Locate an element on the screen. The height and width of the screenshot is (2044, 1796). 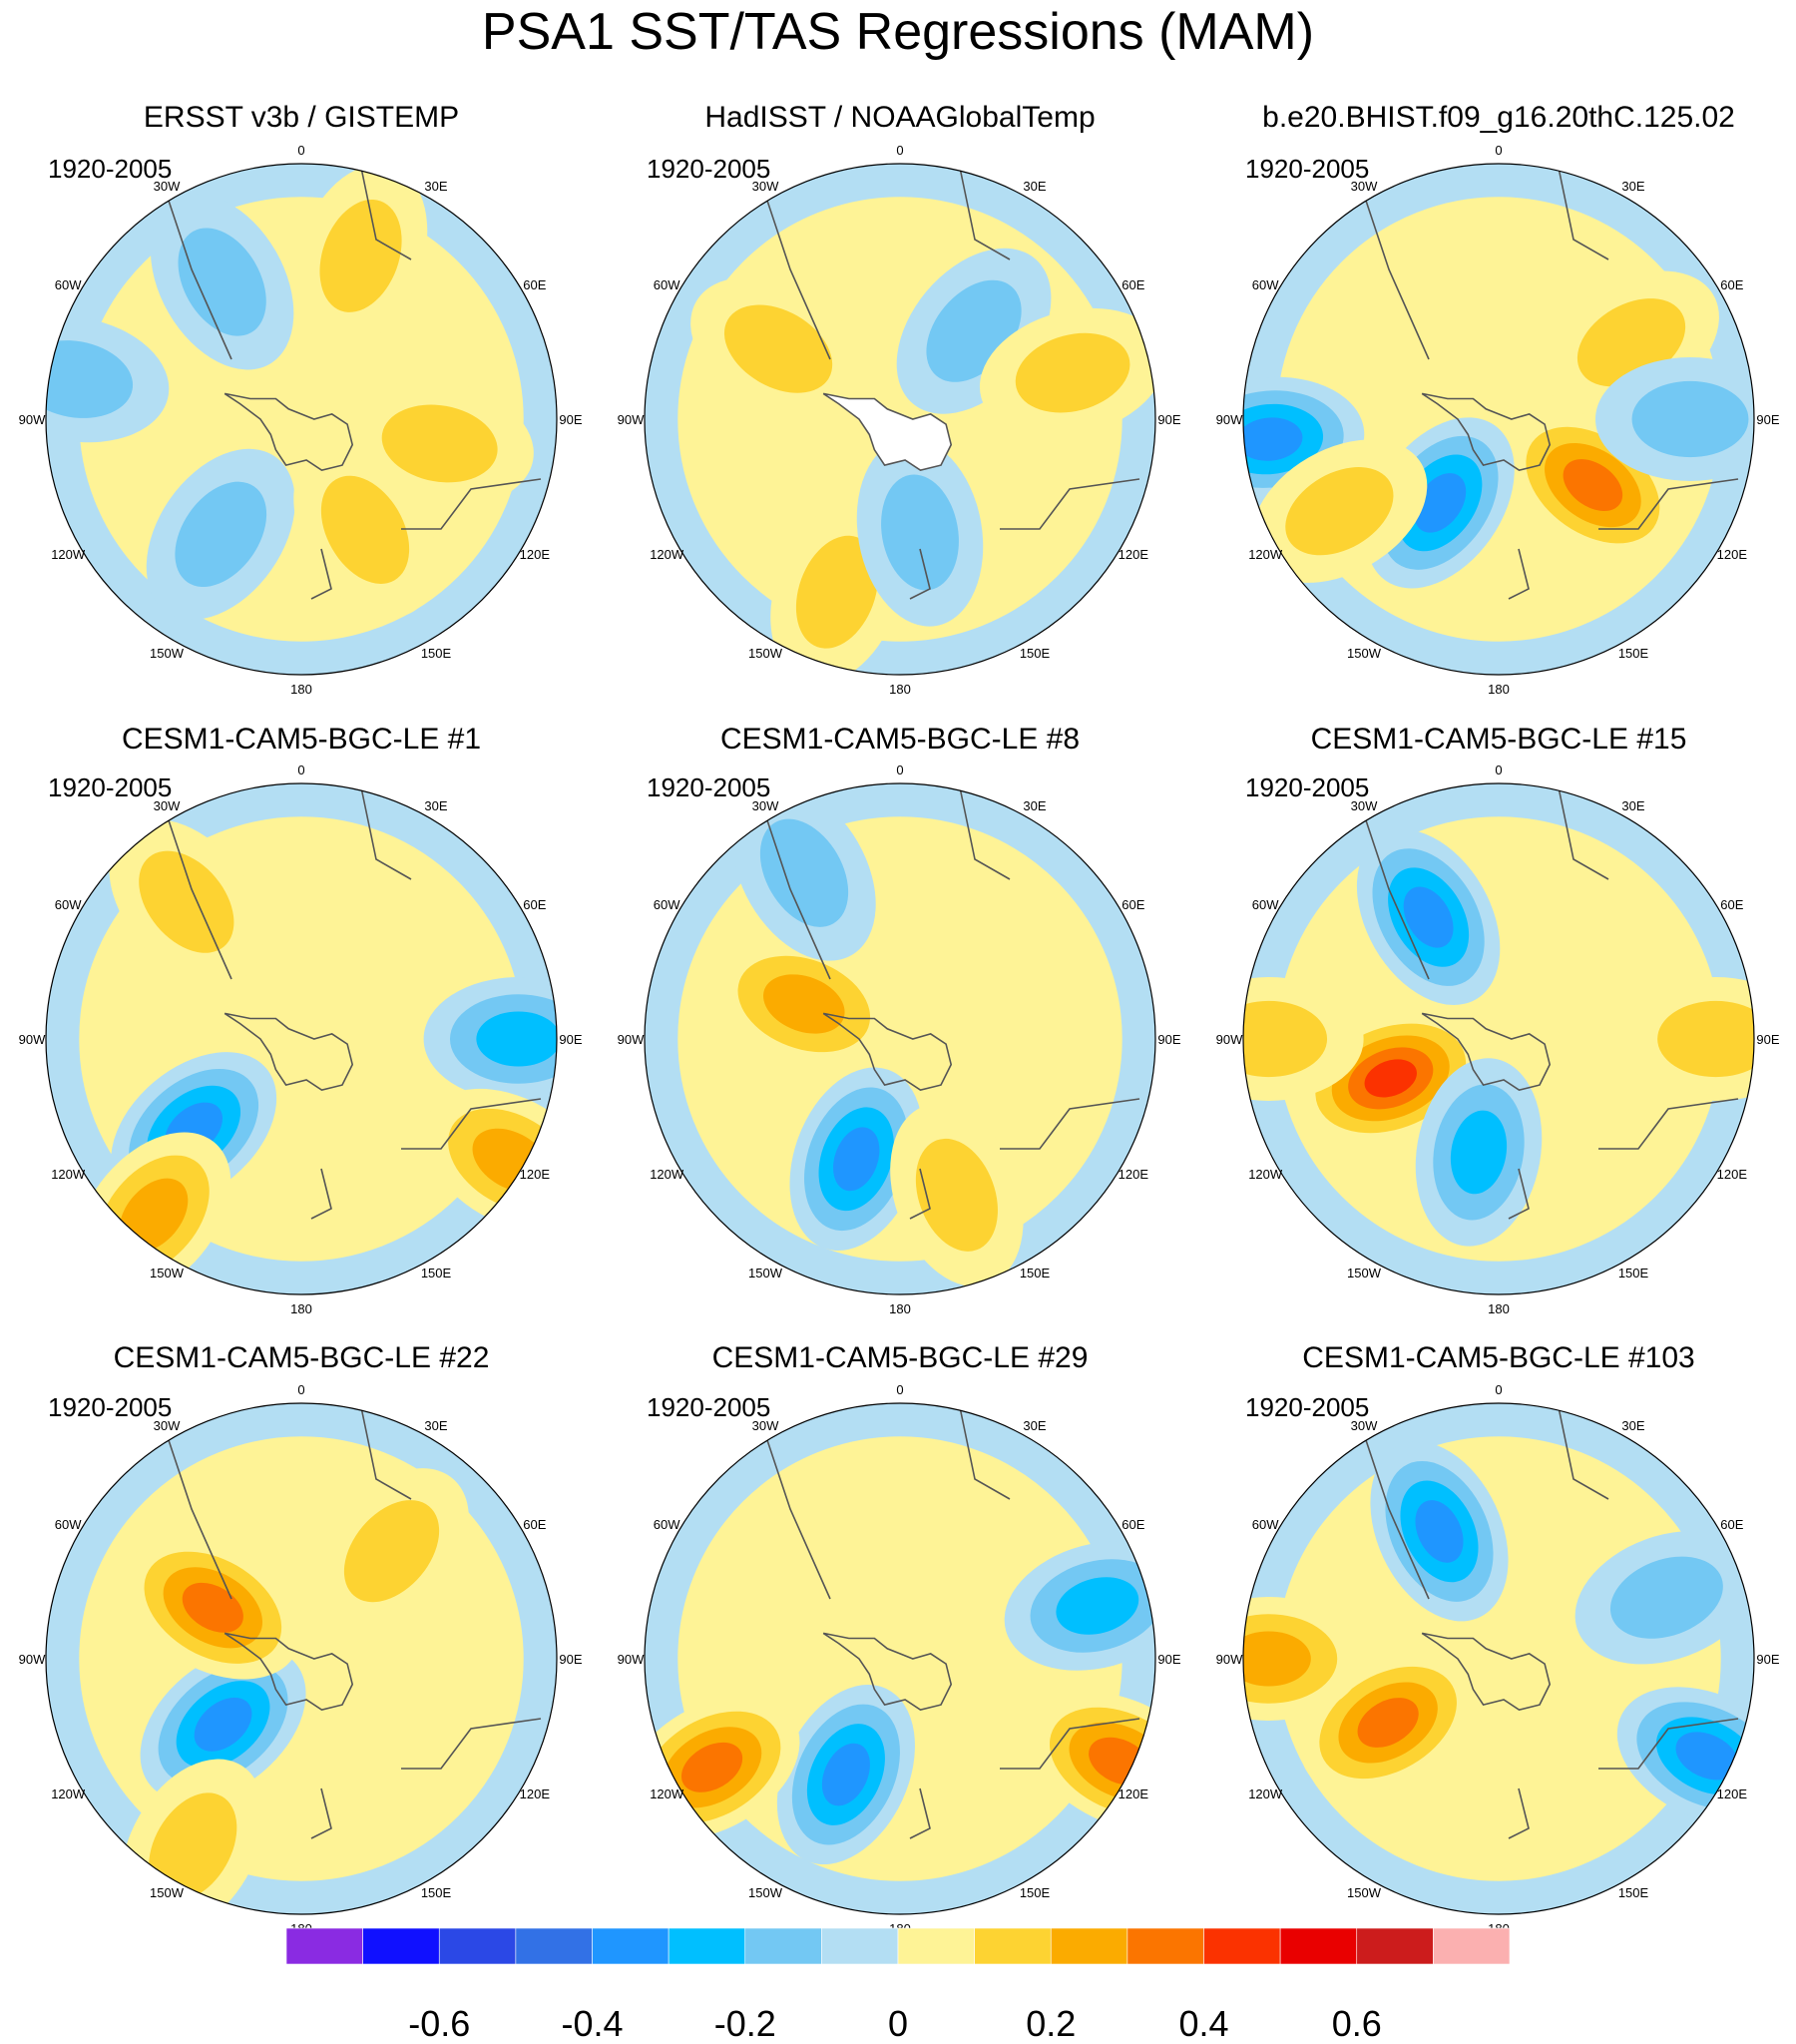
panel-title: CESM1-CAM5-BGC-LE #15 is located at coordinates (1499, 739).